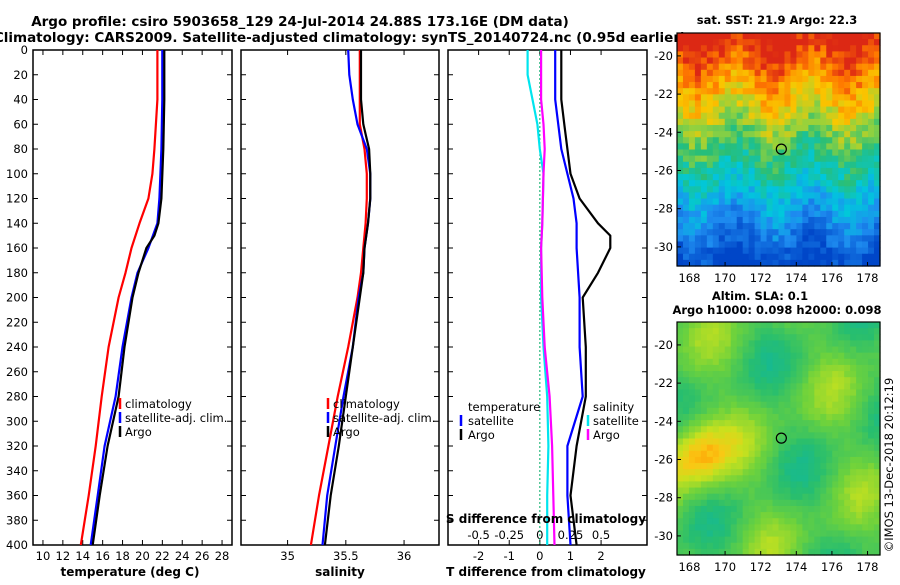 The width and height of the screenshot is (900, 585). I want to click on map-frame, so click(778, 438).